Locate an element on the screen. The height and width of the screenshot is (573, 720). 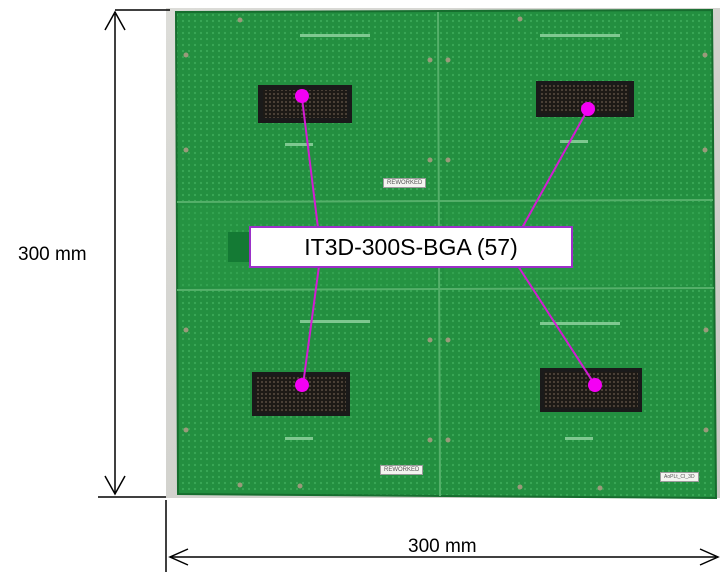
top-right-connector is located at coordinates (585, 99).